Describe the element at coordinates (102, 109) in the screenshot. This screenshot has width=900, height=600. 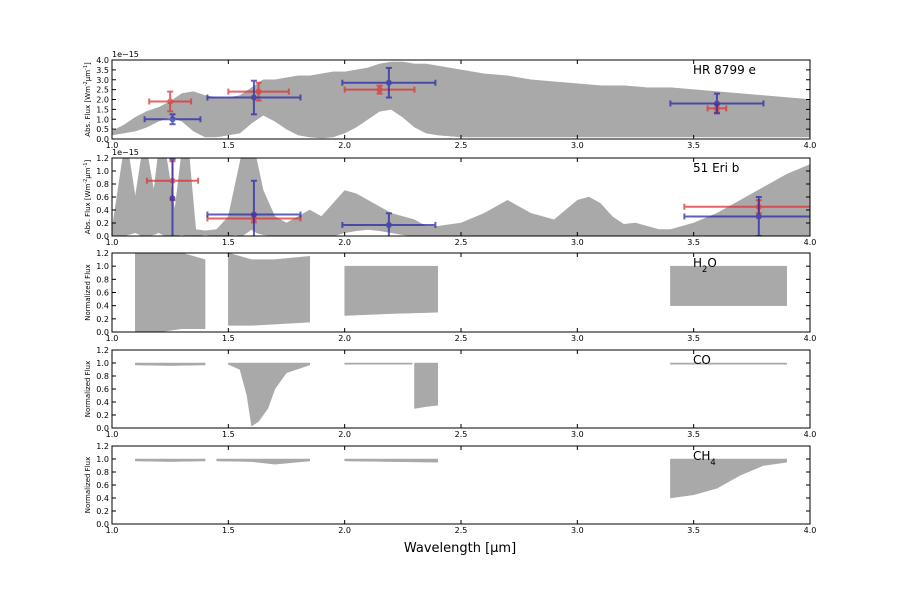
I see `y-tick-label: 1.5` at that location.